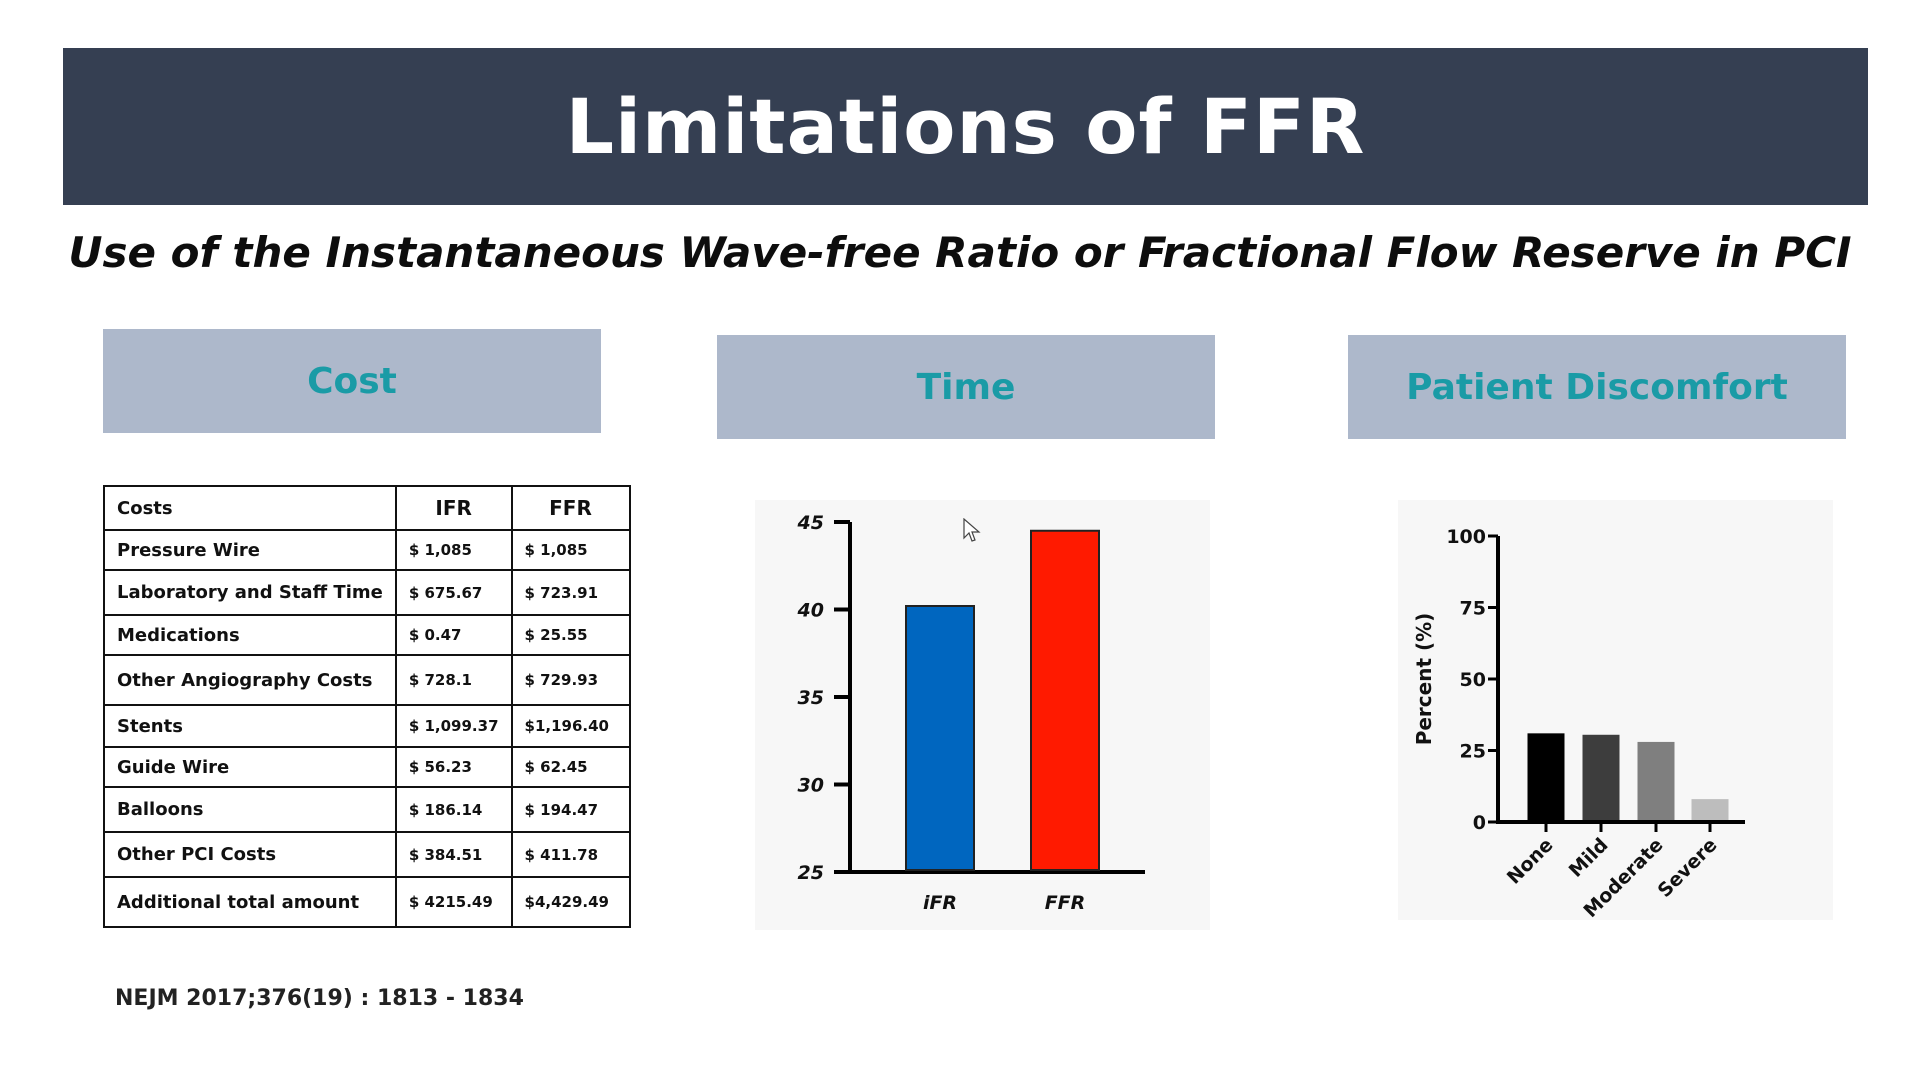 Image resolution: width=1920 pixels, height=1080 pixels. What do you see at coordinates (1065, 903) in the screenshot?
I see `x-tick-label: FFR` at bounding box center [1065, 903].